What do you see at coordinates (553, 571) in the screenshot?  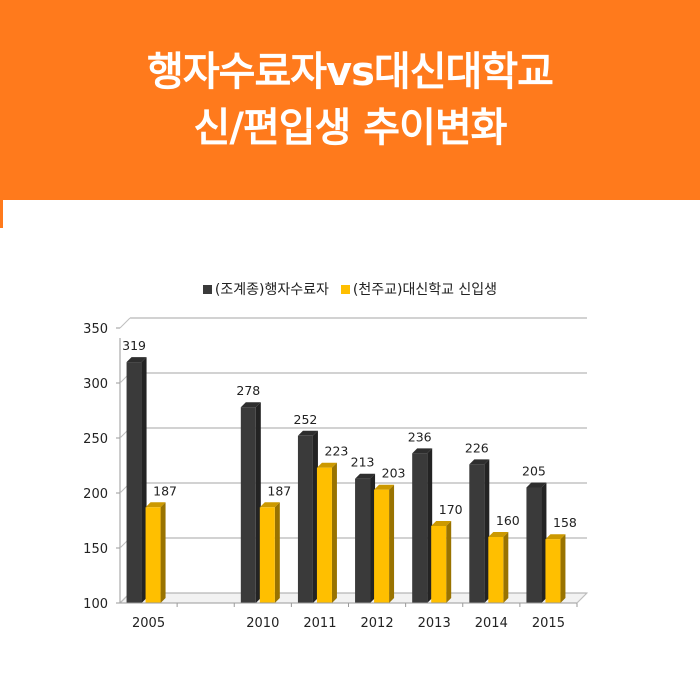 I see `bar-series-2-2015` at bounding box center [553, 571].